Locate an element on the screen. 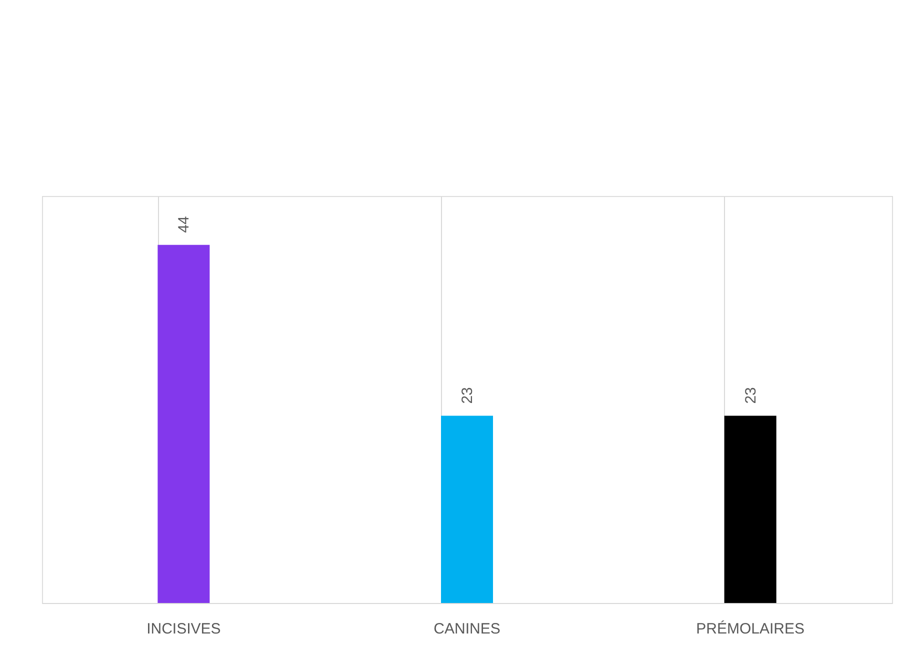 The width and height of the screenshot is (915, 668). x-tick-label: INCISIVES is located at coordinates (183, 629).